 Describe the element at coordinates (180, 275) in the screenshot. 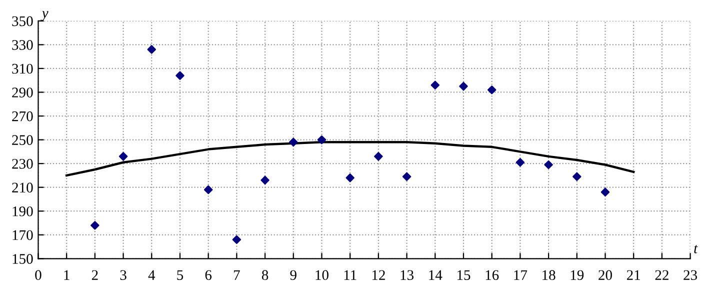

I see `x-tick-label: 5` at that location.